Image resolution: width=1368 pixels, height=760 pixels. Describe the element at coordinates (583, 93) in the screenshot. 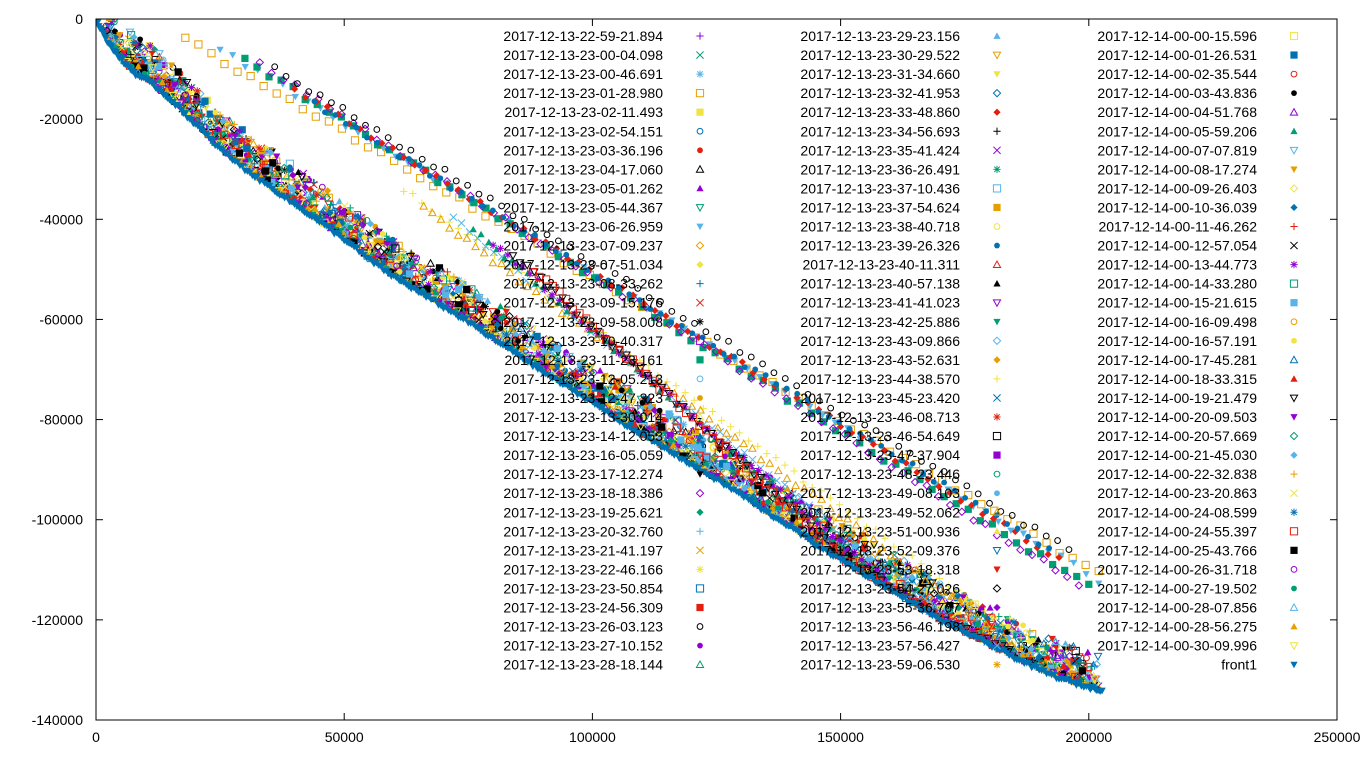

I see `legend-label: 2017-12-13-23-01-28.980` at that location.